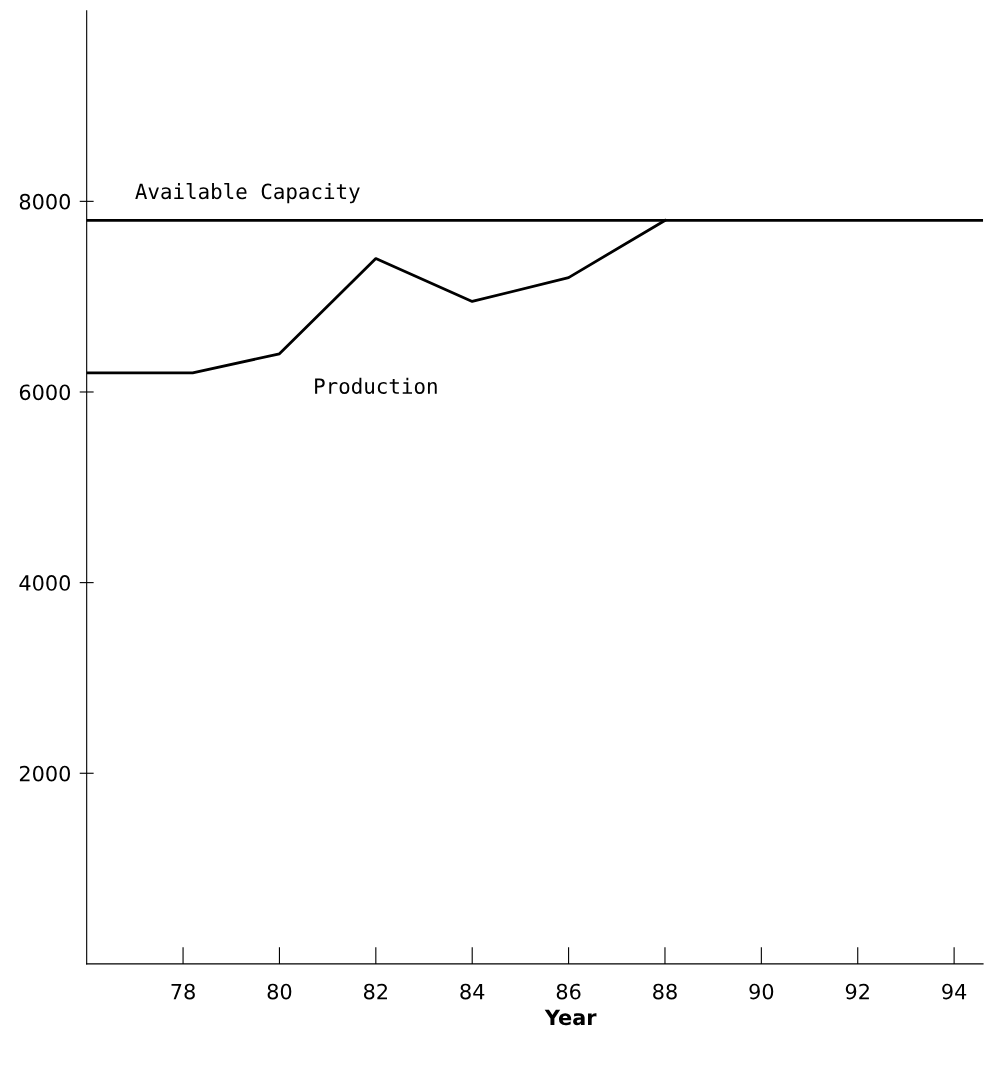 Image resolution: width=985 pixels, height=1071 pixels. Describe the element at coordinates (45, 392) in the screenshot. I see `y-tick-label: 6000` at that location.